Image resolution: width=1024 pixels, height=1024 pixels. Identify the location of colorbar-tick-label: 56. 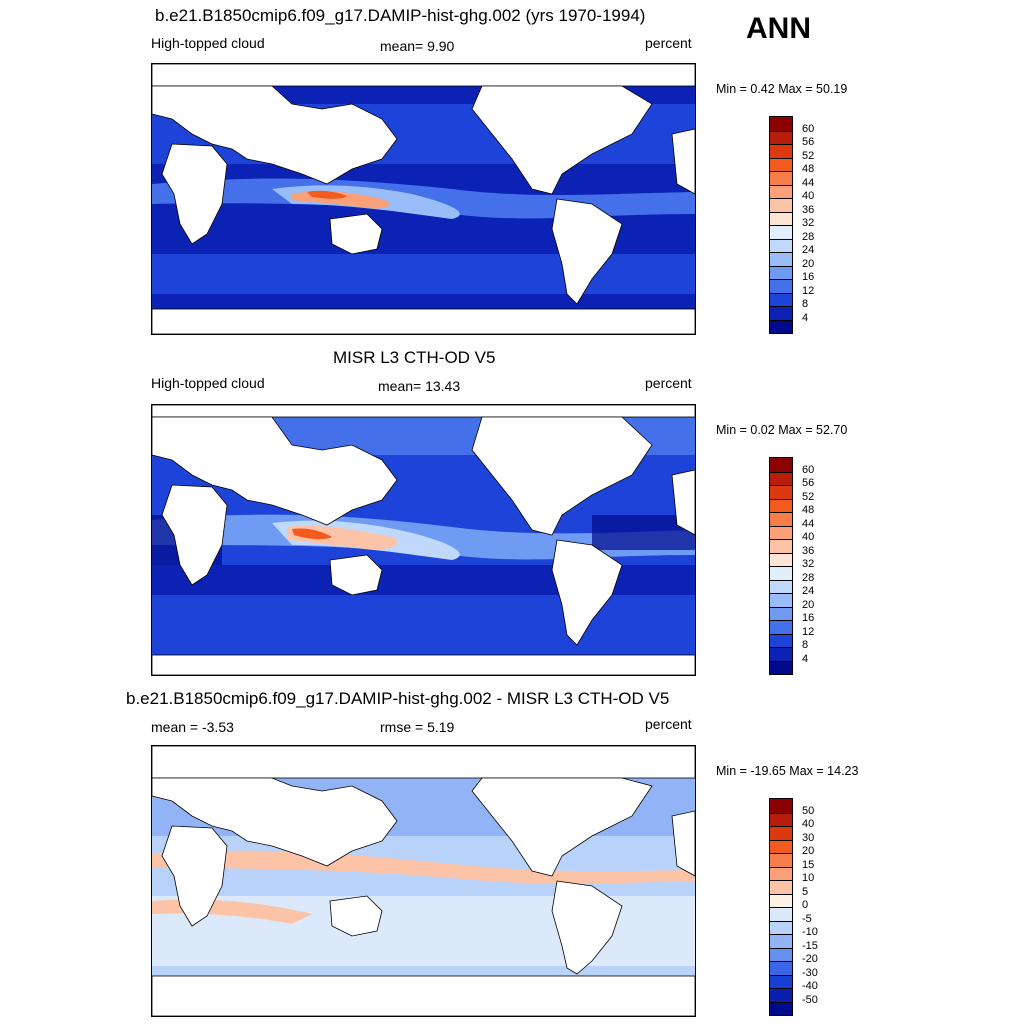
(808, 142).